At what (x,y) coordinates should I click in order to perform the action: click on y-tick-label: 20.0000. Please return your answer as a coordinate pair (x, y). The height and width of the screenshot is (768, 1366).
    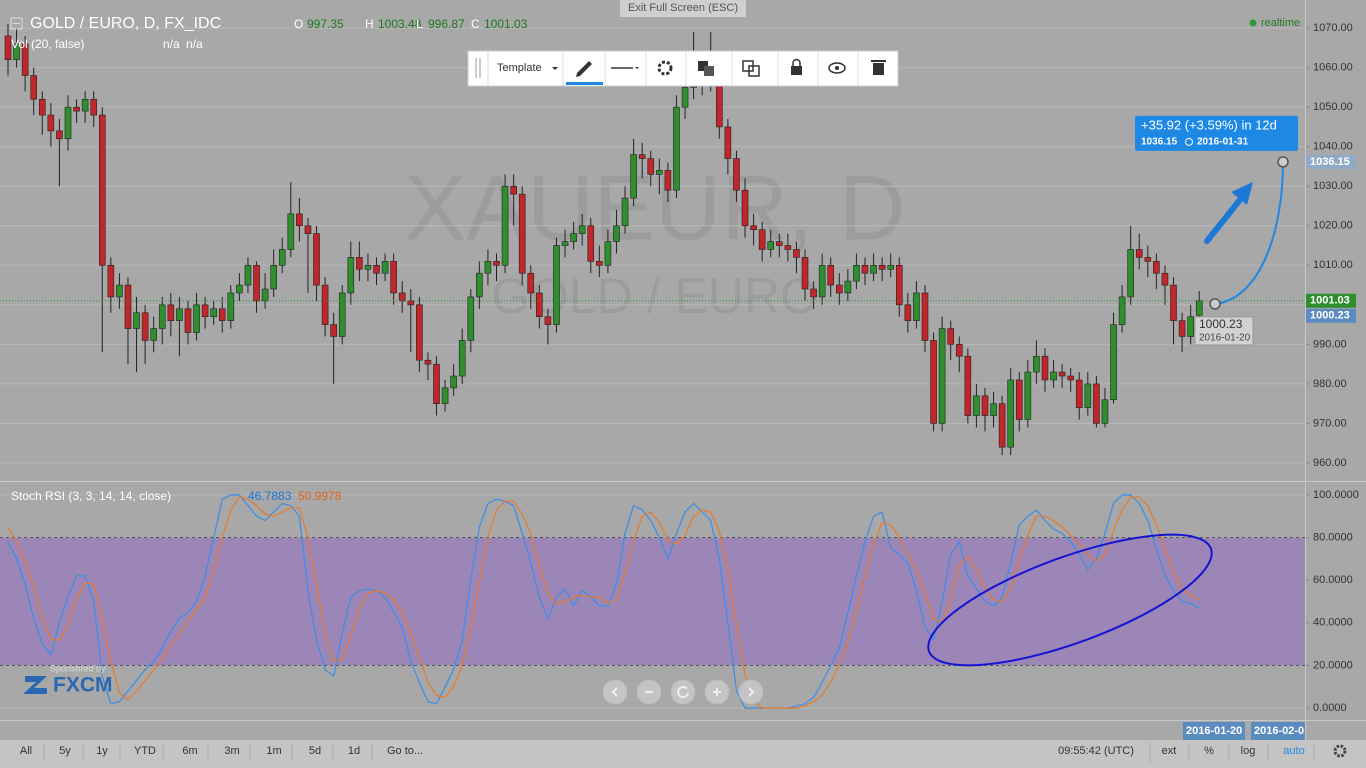
    Looking at the image, I should click on (1333, 665).